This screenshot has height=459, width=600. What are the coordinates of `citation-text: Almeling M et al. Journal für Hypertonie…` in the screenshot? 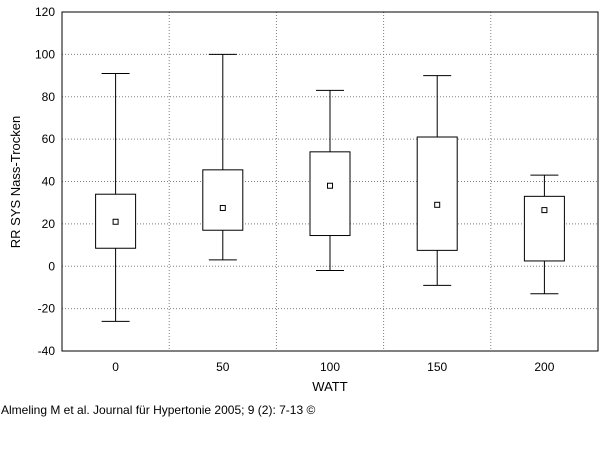 It's located at (158, 410).